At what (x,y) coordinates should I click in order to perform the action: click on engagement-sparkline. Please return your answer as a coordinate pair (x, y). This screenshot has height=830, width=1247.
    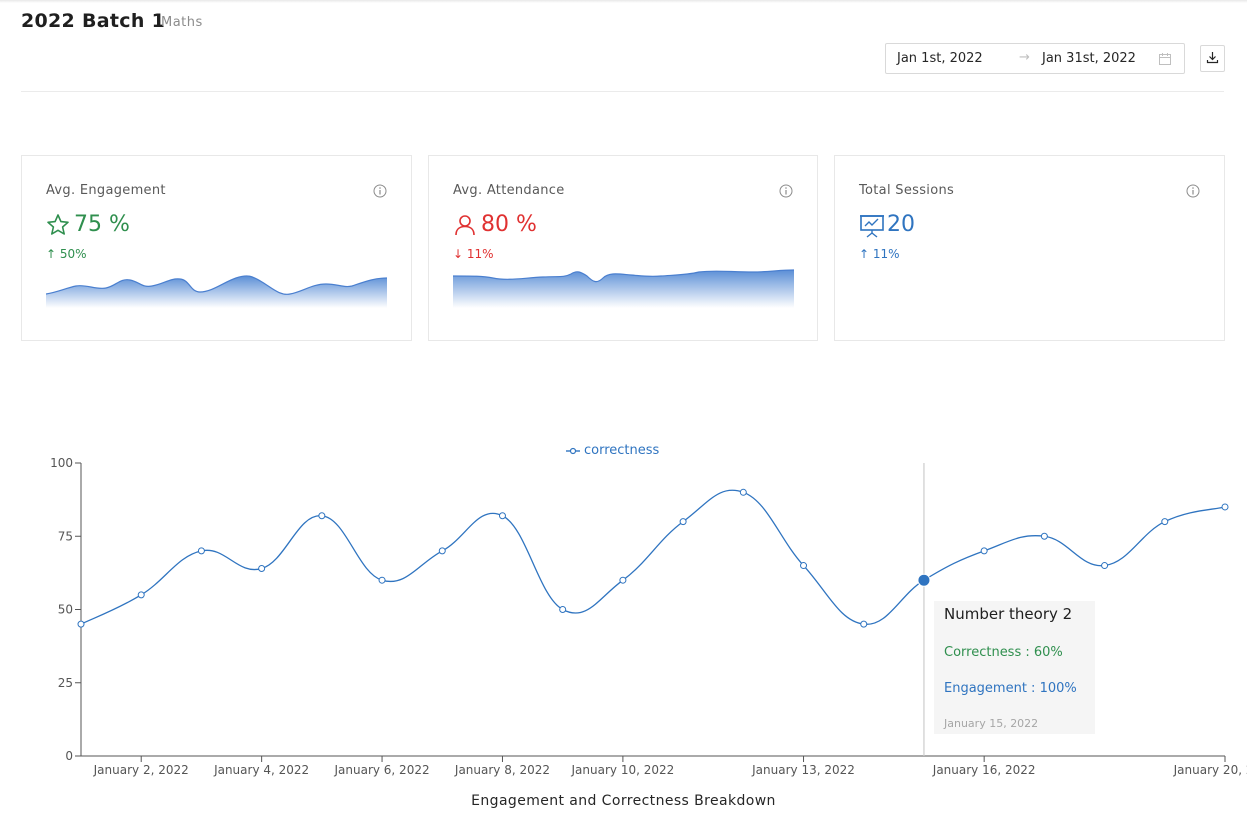
    Looking at the image, I should click on (216, 291).